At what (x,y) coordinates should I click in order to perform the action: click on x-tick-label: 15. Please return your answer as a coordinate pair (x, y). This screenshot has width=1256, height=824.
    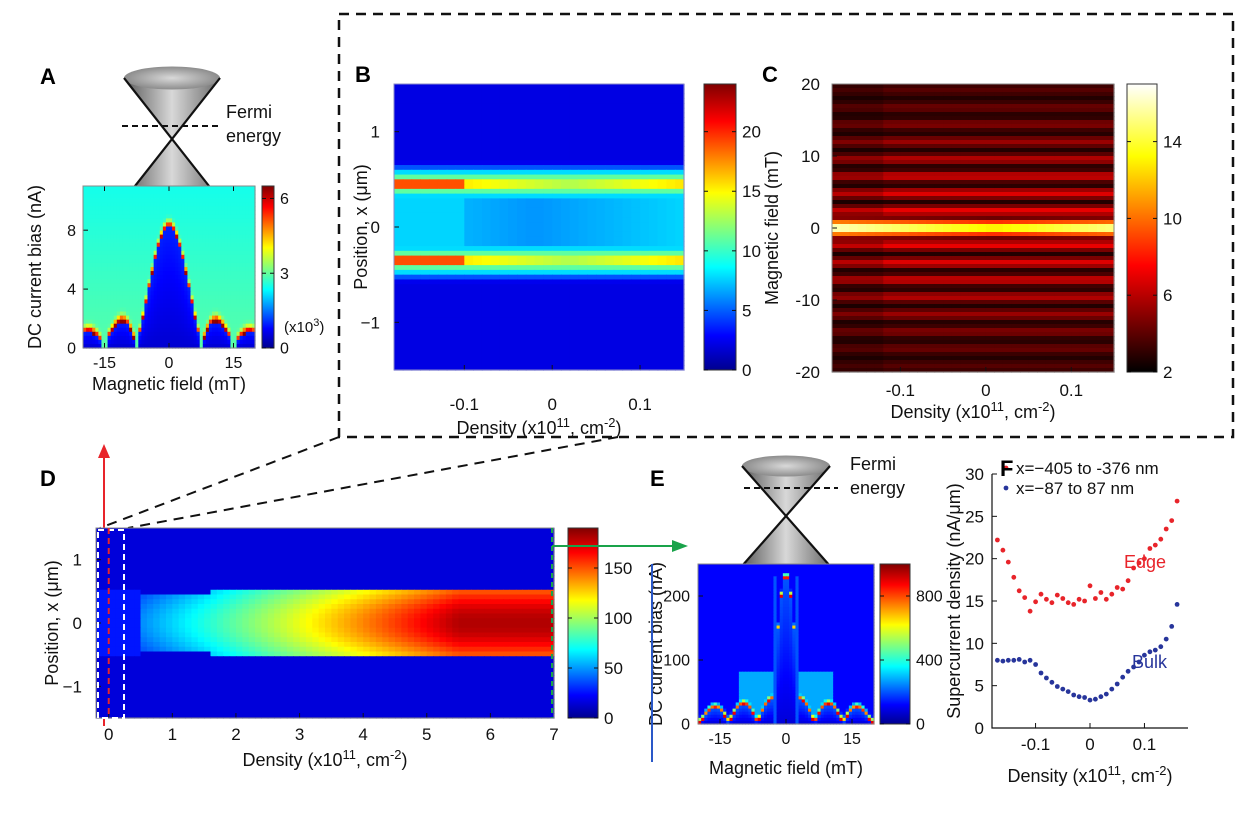
    Looking at the image, I should click on (234, 363).